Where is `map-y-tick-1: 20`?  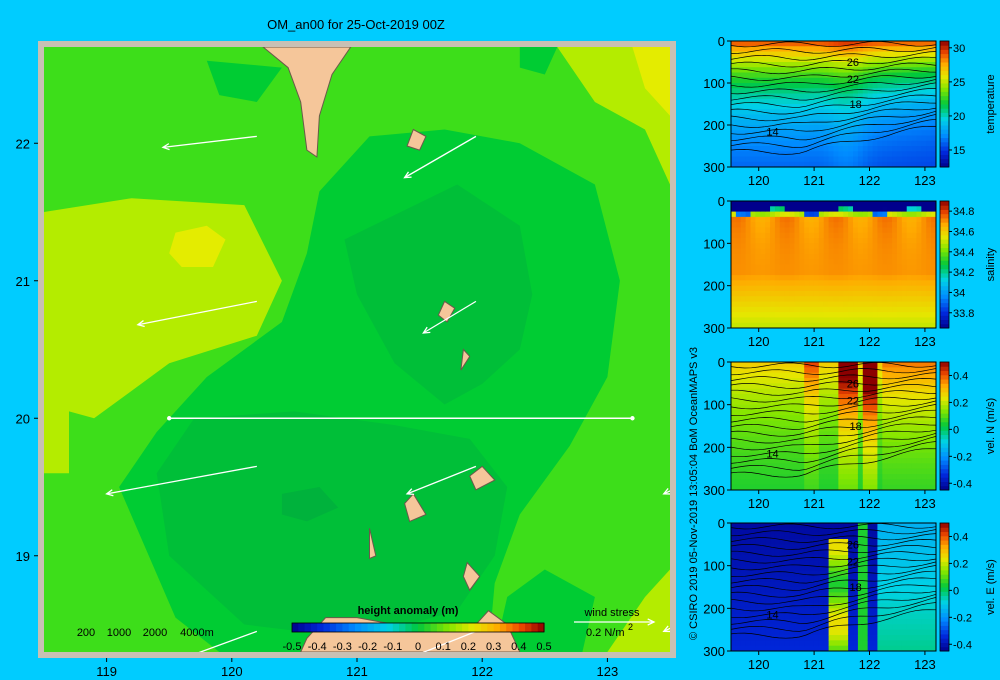
map-y-tick-1: 20 is located at coordinates (23, 418).